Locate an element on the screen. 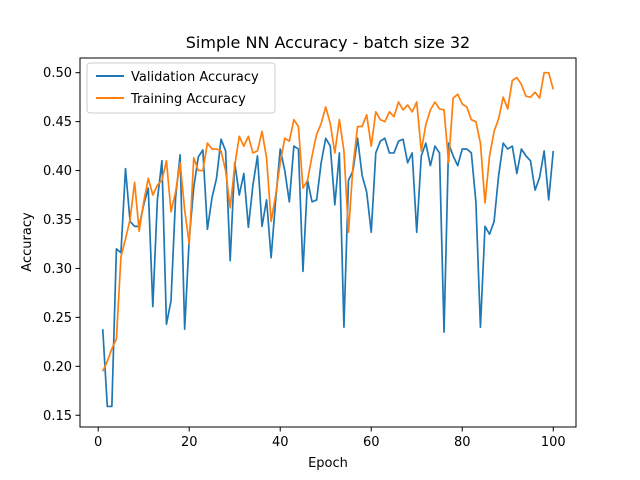 The width and height of the screenshot is (640, 480). x-axis-ticks: 0 20 40 60 80 100 is located at coordinates (330, 438).